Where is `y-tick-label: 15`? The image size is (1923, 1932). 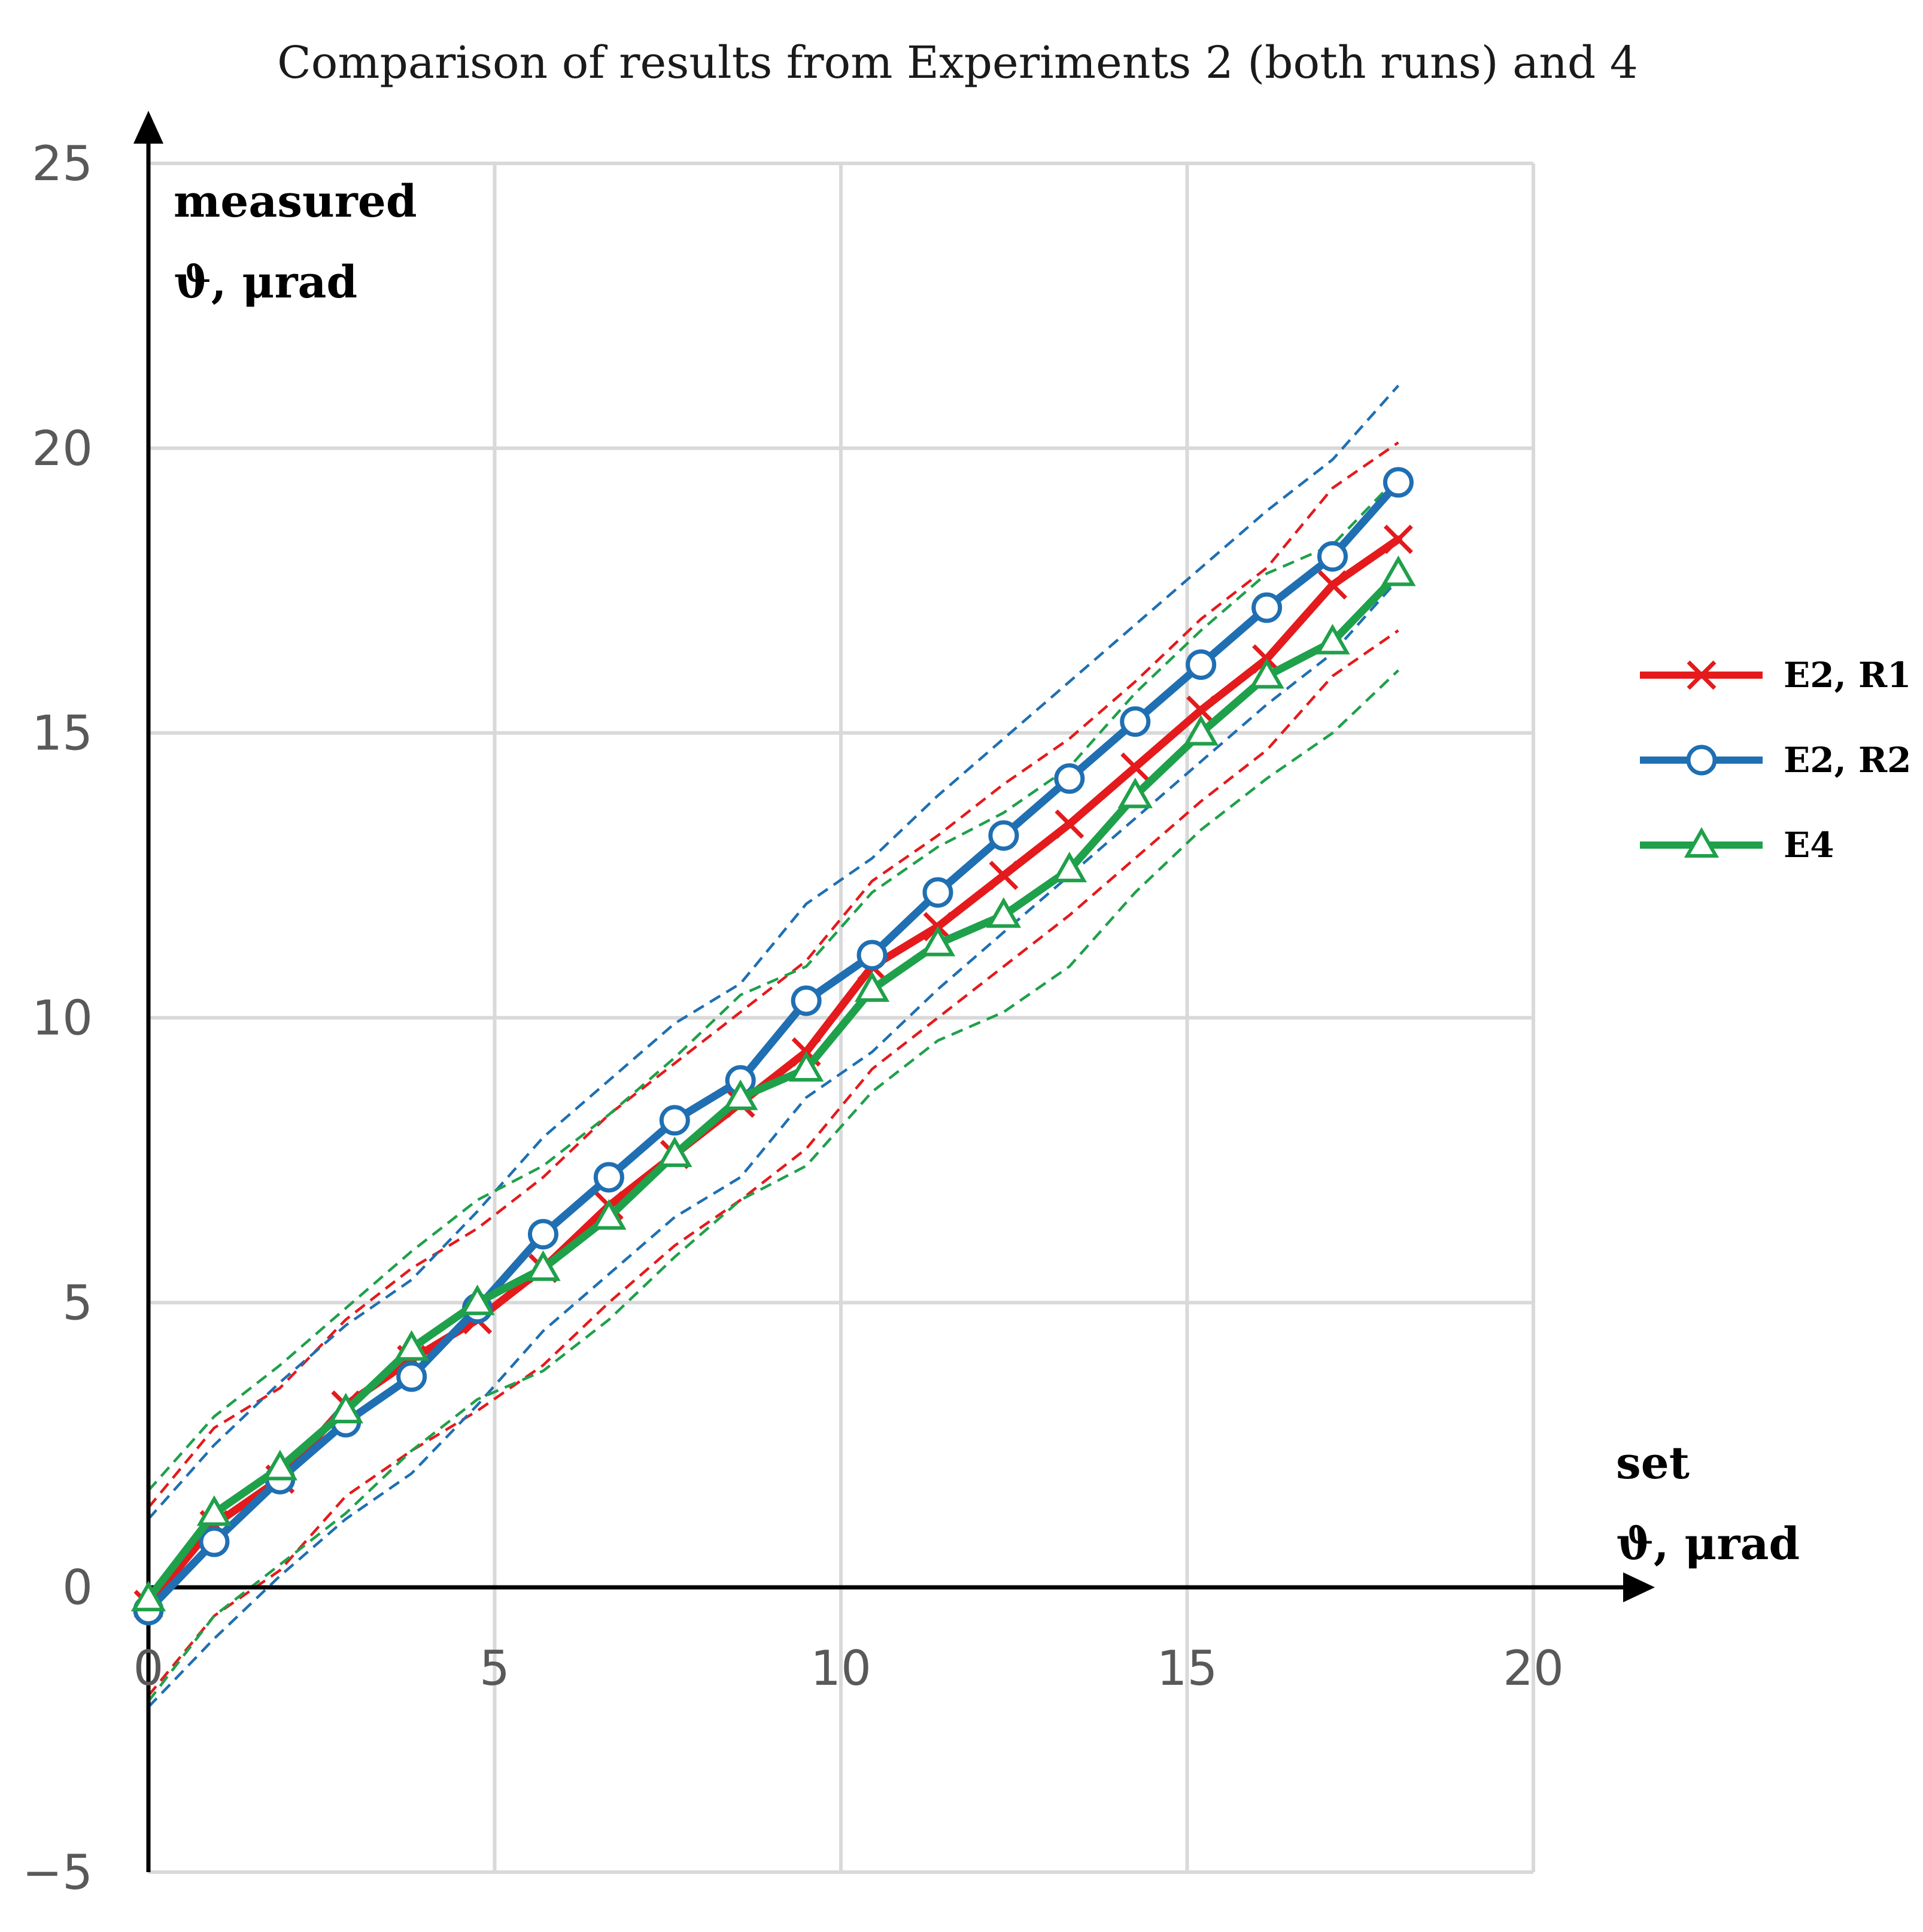
y-tick-label: 15 is located at coordinates (62, 733).